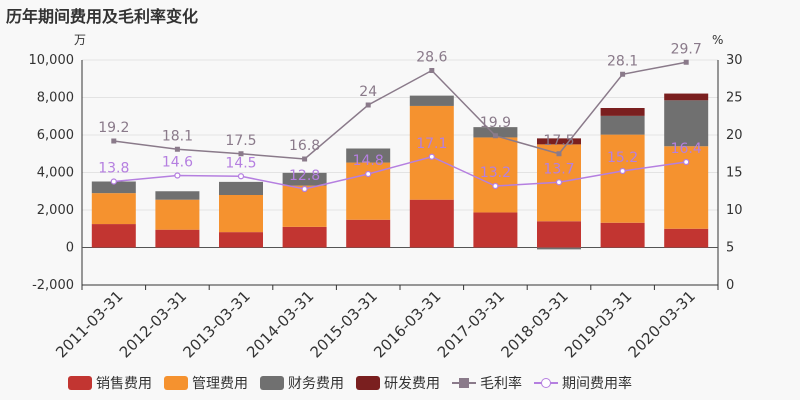 The height and width of the screenshot is (400, 800). What do you see at coordinates (598, 324) in the screenshot?
I see `x-tick-label: 2019-03-31` at bounding box center [598, 324].